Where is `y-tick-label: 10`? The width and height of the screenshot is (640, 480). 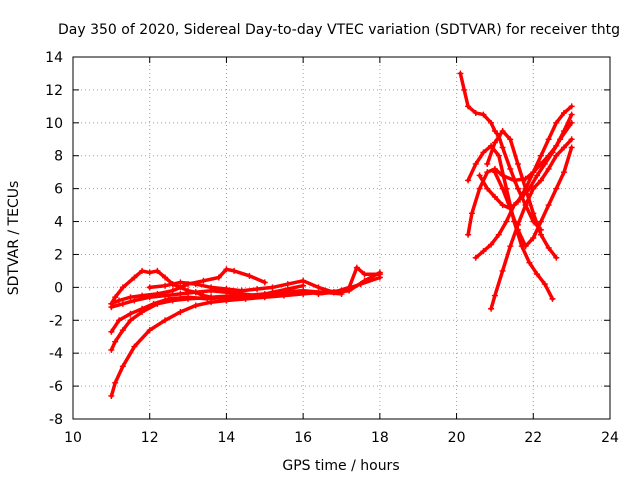 y-tick-label: 10 is located at coordinates (54, 124).